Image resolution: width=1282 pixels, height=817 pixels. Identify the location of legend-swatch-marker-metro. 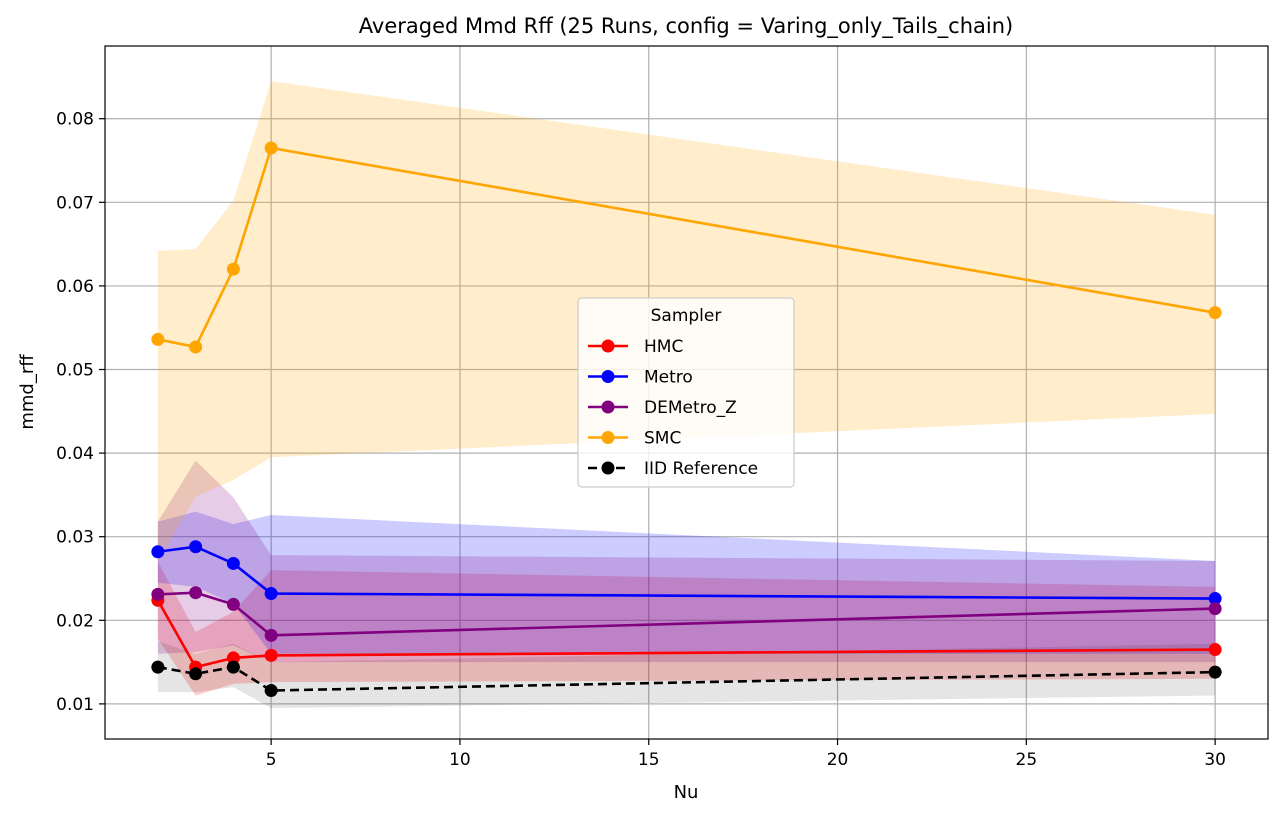
(608, 376).